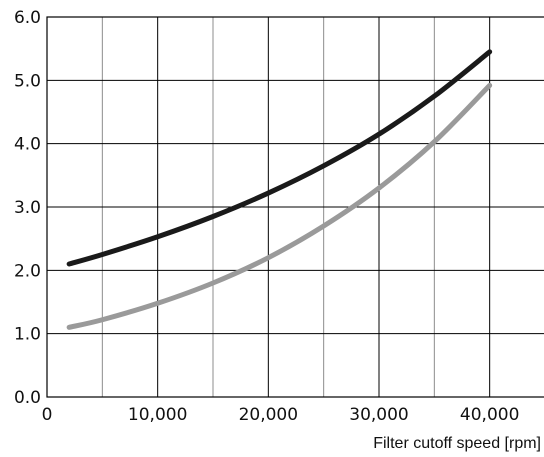 The height and width of the screenshot is (457, 544). Describe the element at coordinates (157, 415) in the screenshot. I see `x-tick-label: 10,000` at that location.